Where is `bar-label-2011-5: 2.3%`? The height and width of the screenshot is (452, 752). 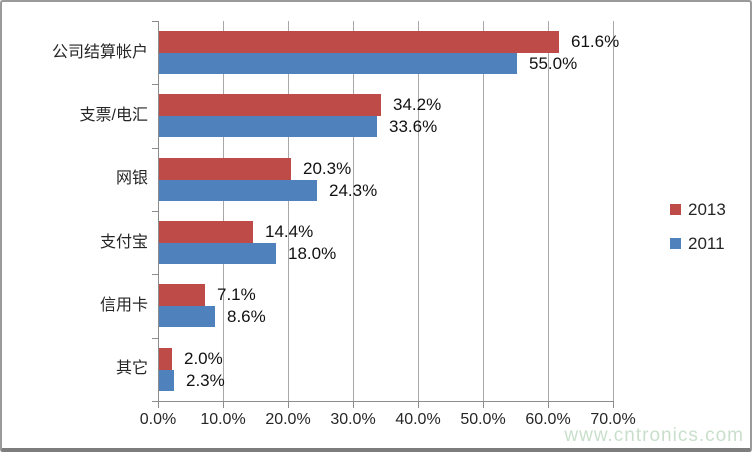 bar-label-2011-5: 2.3% is located at coordinates (205, 380).